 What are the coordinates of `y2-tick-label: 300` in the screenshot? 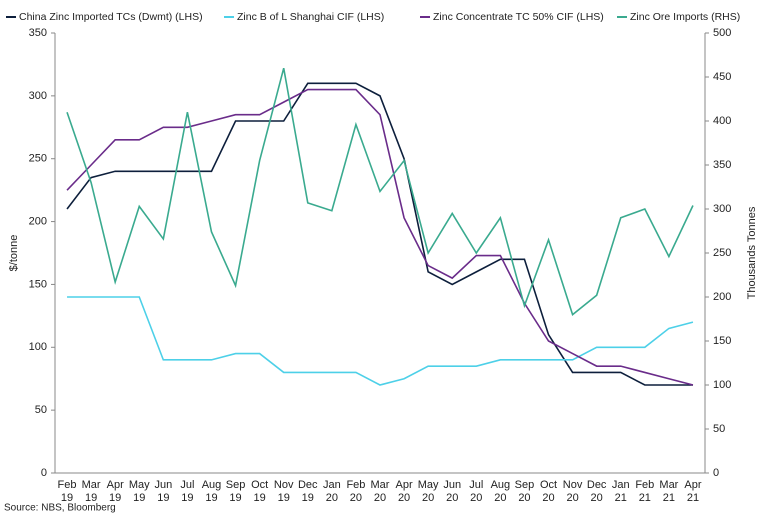 It's located at (722, 209).